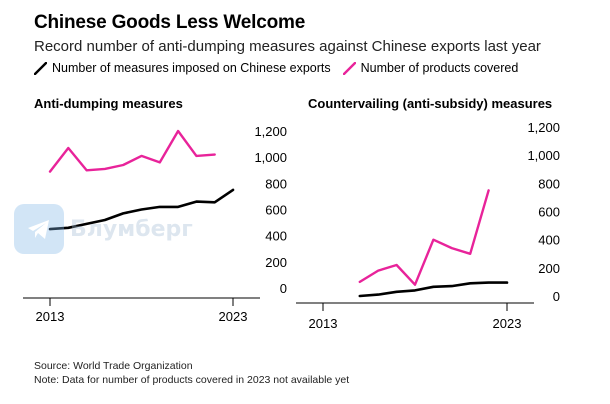 Image resolution: width=610 pixels, height=404 pixels. I want to click on watermark: Блумберг, so click(103, 229).